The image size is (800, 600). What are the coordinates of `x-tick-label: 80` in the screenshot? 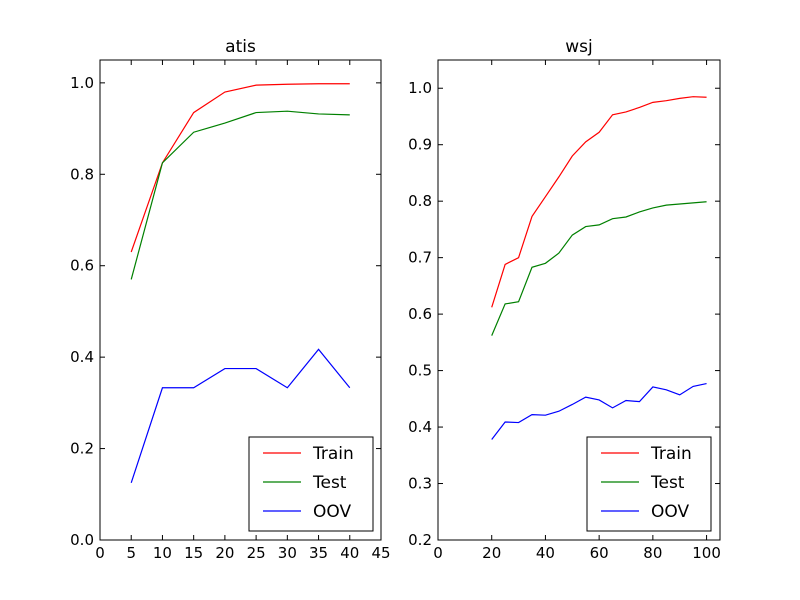 It's located at (652, 553).